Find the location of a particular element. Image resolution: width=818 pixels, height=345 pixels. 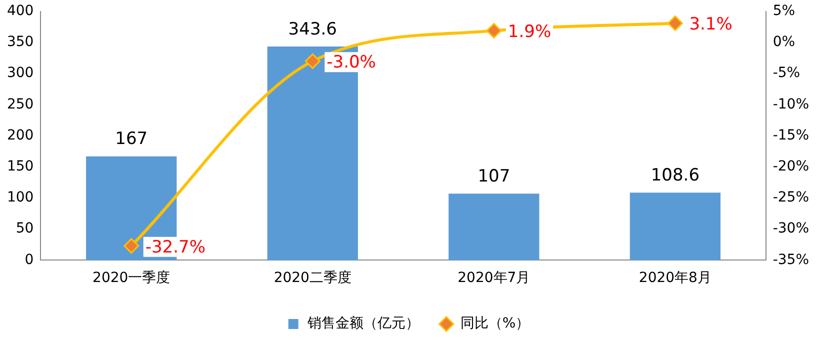

y-tick-label: 200 is located at coordinates (20, 135).